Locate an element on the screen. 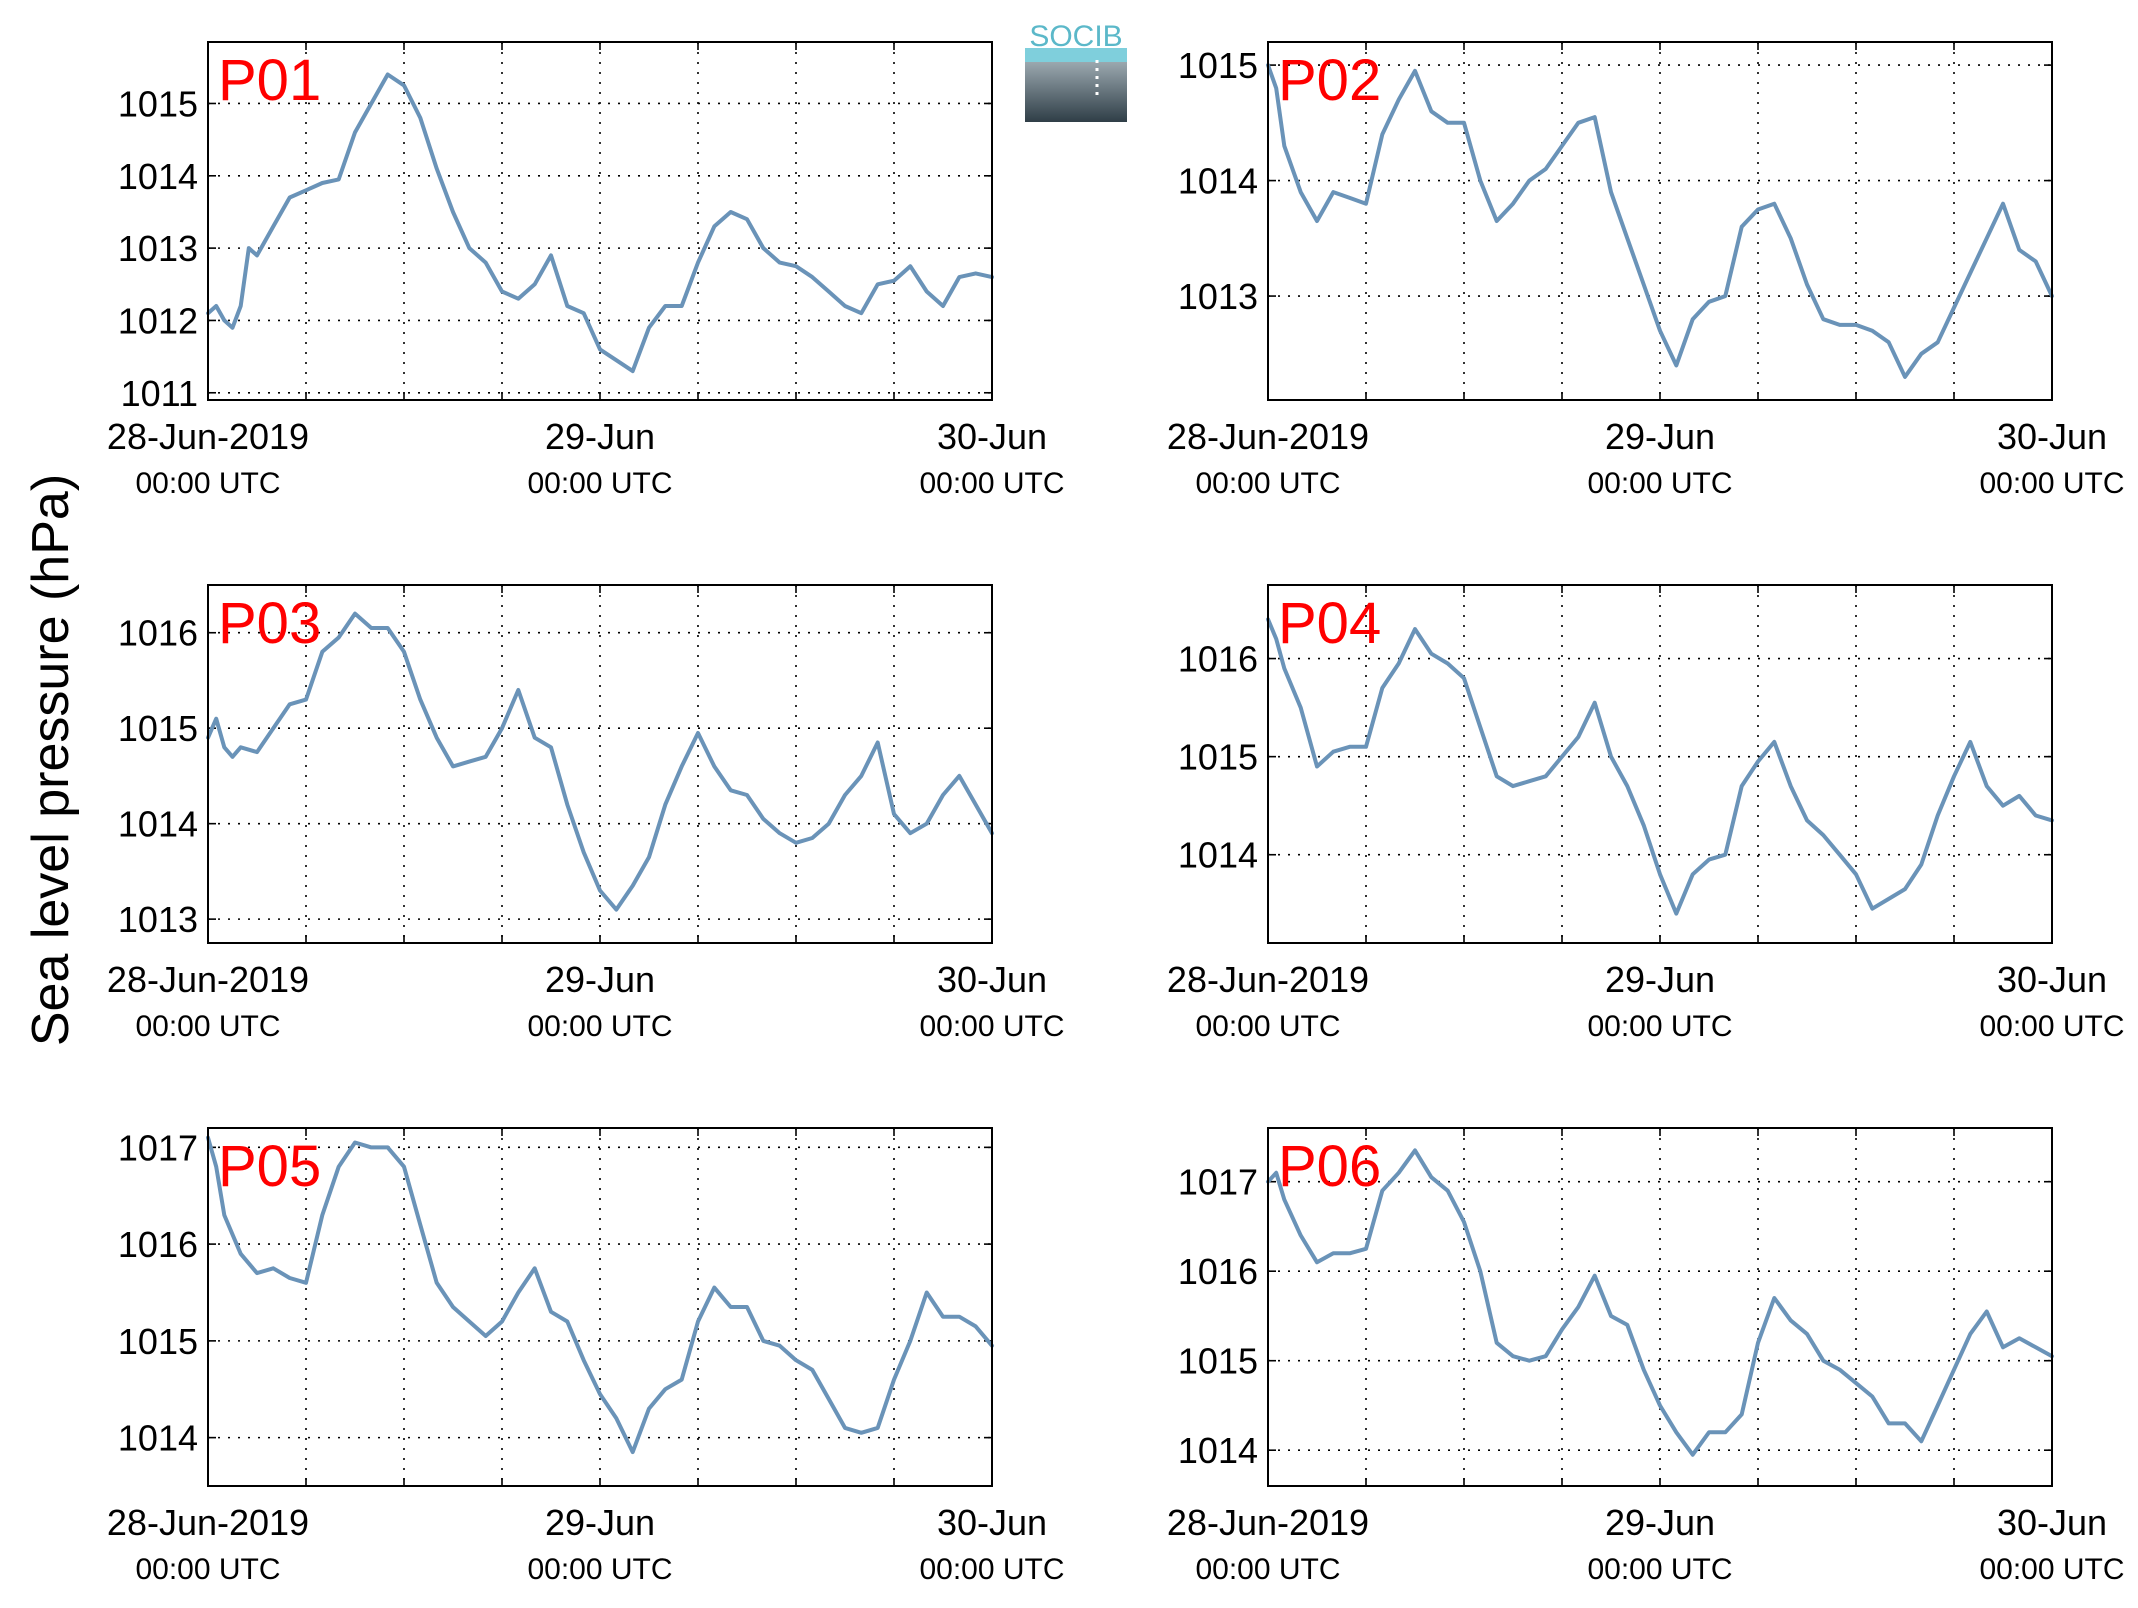 This screenshot has width=2138, height=1608. series-line-p04 is located at coordinates (1660, 766).